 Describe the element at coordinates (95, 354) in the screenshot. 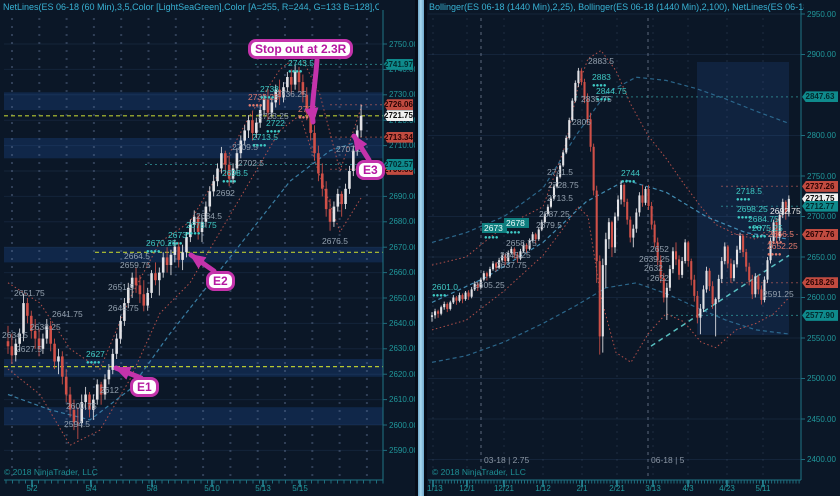

I see `svg-text: 2627` at that location.